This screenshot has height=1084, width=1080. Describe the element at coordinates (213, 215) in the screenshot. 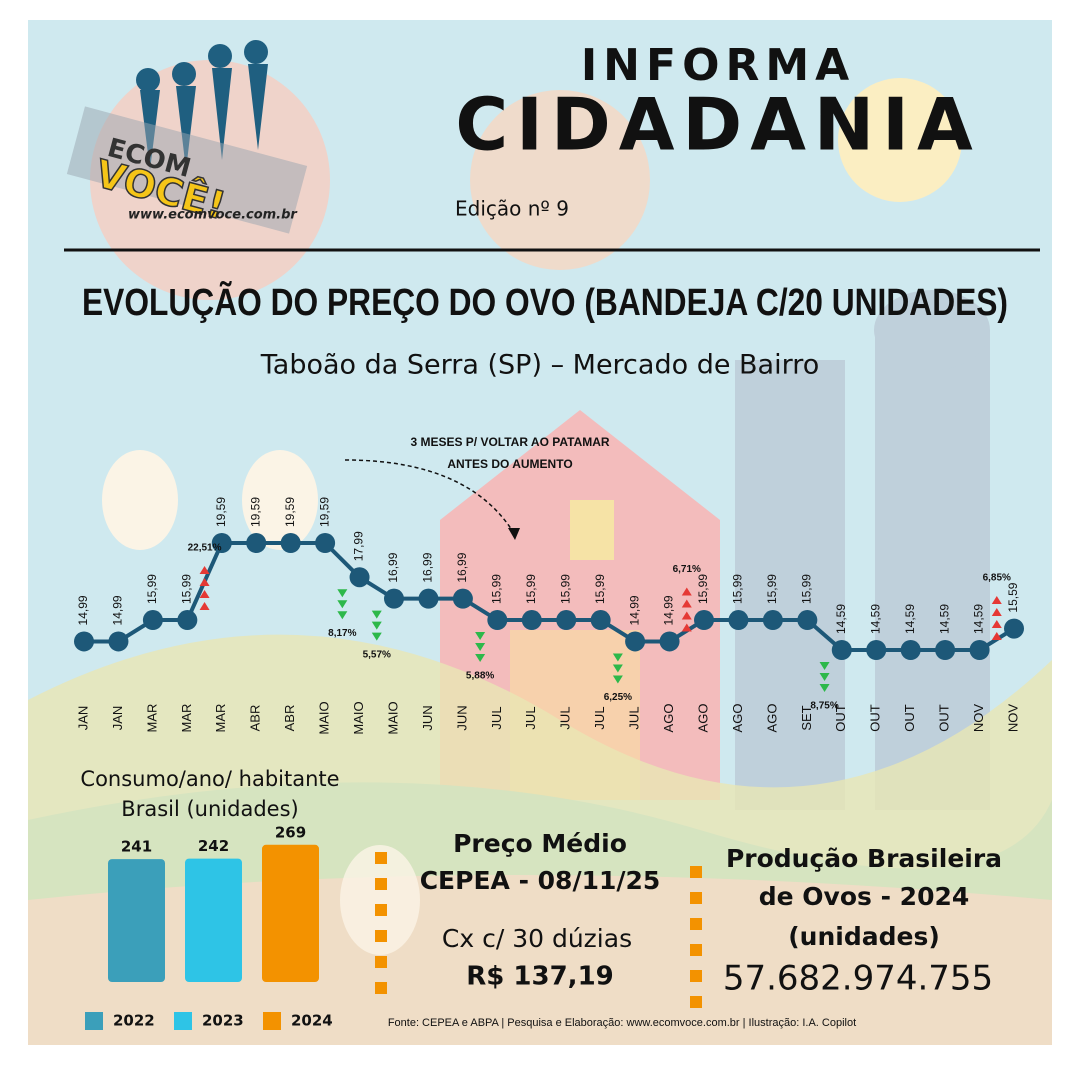

I see `logo-url: www.ecomvoce.com.br` at that location.